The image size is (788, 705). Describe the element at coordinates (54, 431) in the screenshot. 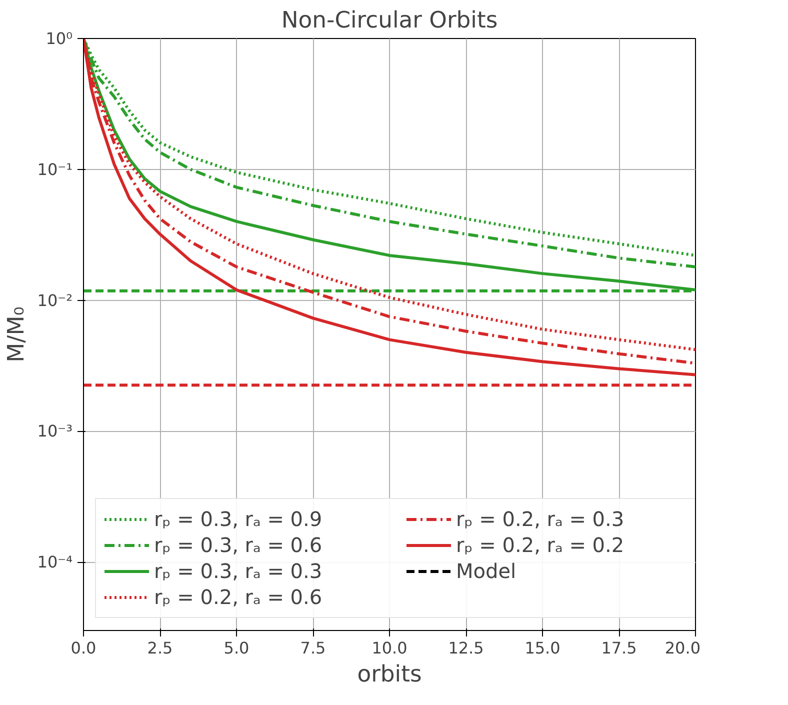

I see `y-tick-label: 10⁻³` at that location.